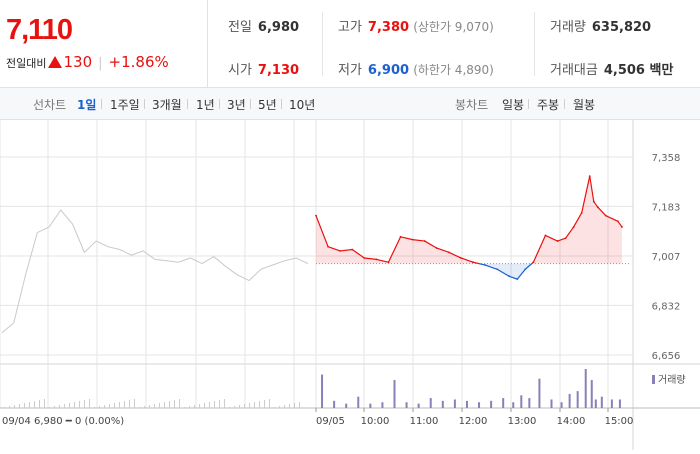  I want to click on x-tick-label: 10:00, so click(375, 421).